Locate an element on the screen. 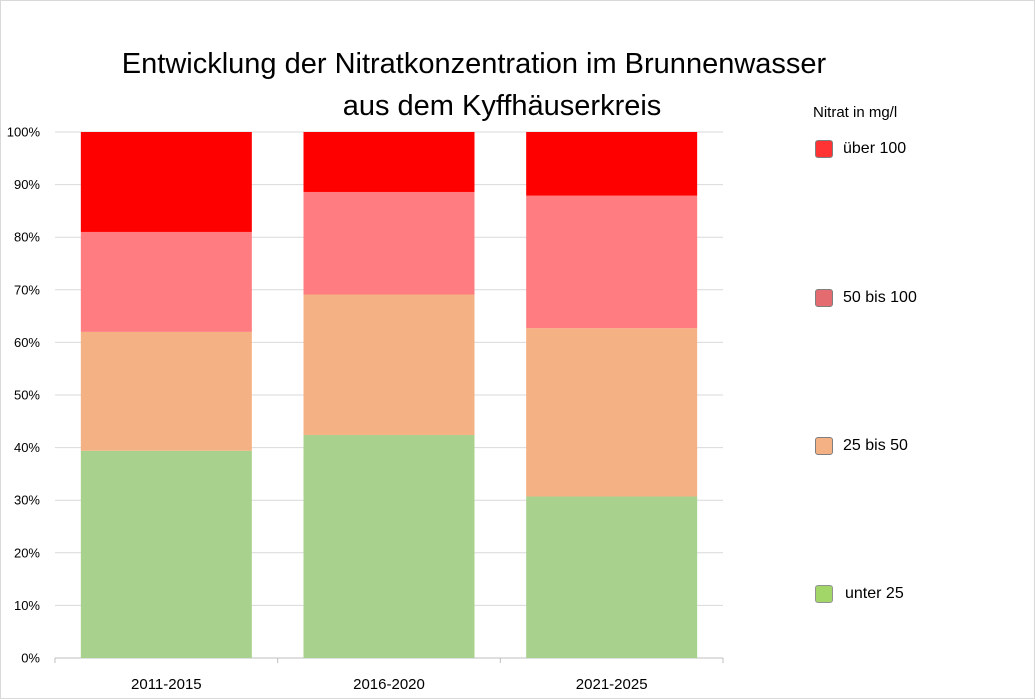 The width and height of the screenshot is (1035, 699). chart-title-line-2: aus dem Kyffhäuserkreis is located at coordinates (502, 106).